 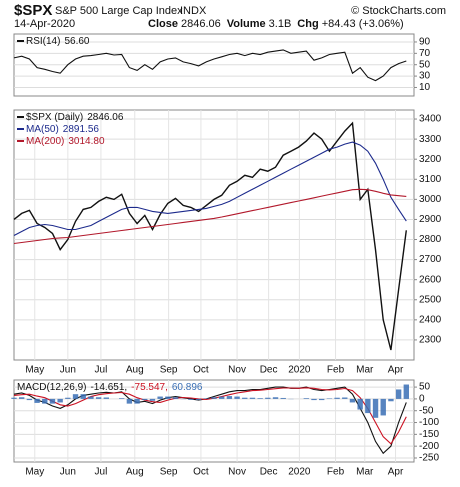 I want to click on legend-entry: $SPX (Daily) 2846.06, so click(x=75, y=117).